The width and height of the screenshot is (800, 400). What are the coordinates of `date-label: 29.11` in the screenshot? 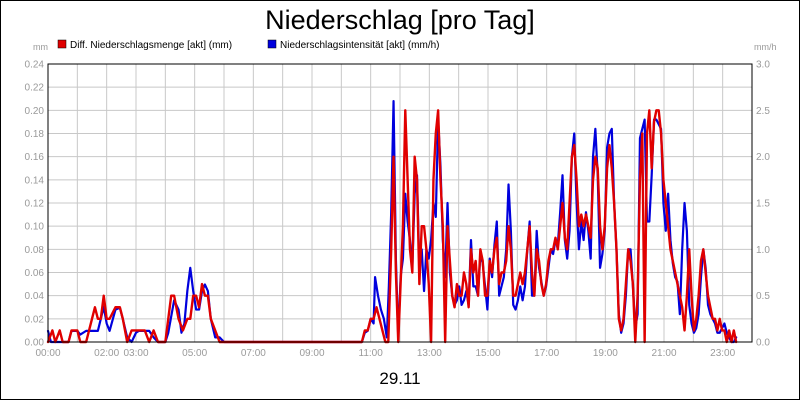 It's located at (399, 378).